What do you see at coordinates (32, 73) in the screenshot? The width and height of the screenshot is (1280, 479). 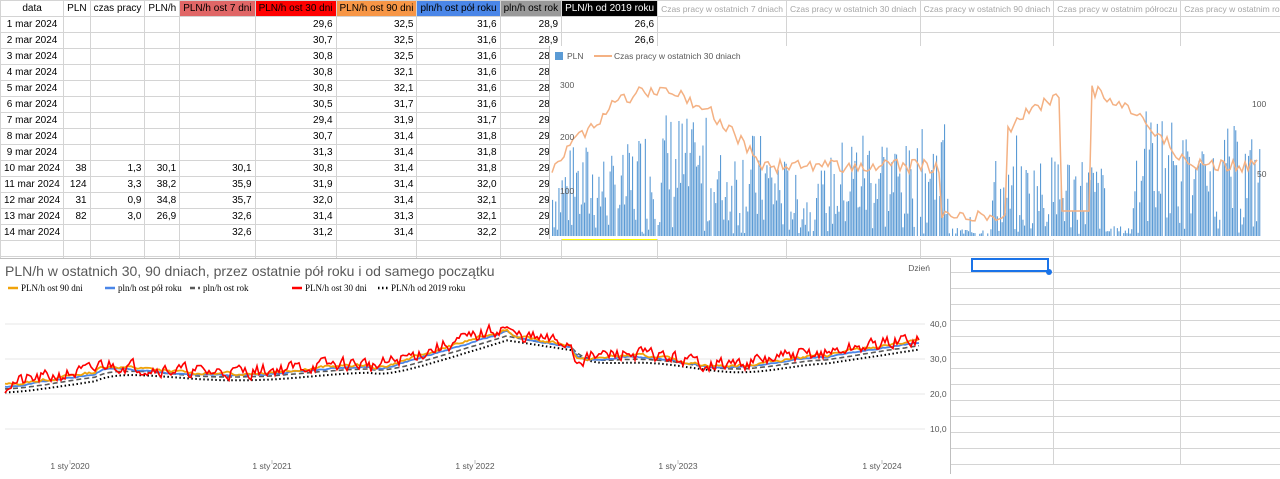 I see `date-cell: 4 mar 2024` at bounding box center [32, 73].